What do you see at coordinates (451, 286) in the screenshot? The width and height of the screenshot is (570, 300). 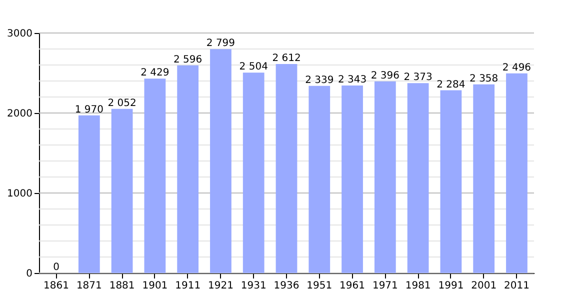 I see `x-tick-label: 1991` at bounding box center [451, 286].